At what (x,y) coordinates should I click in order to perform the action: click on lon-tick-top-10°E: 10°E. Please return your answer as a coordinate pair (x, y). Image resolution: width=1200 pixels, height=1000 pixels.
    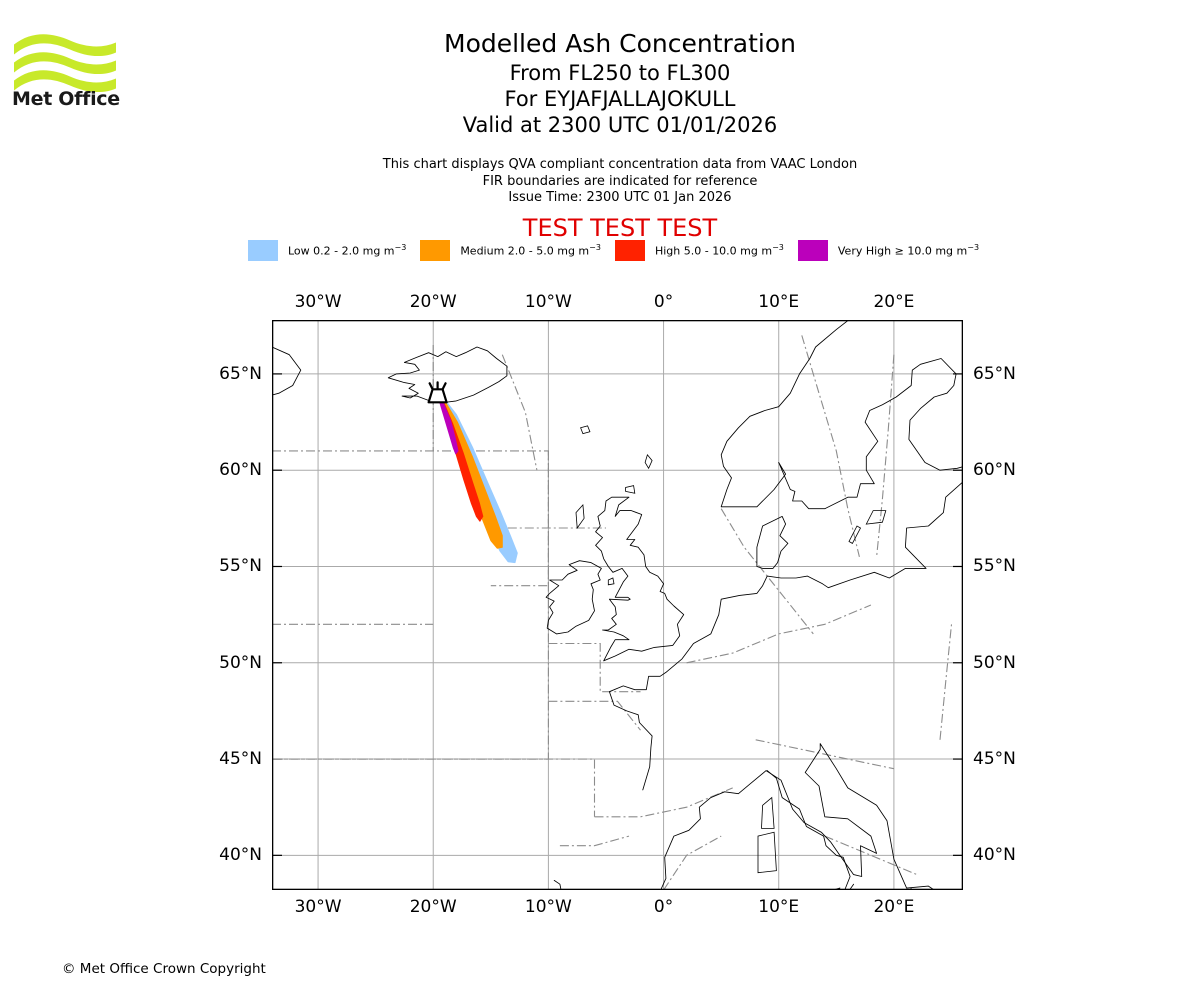
    Looking at the image, I should click on (779, 302).